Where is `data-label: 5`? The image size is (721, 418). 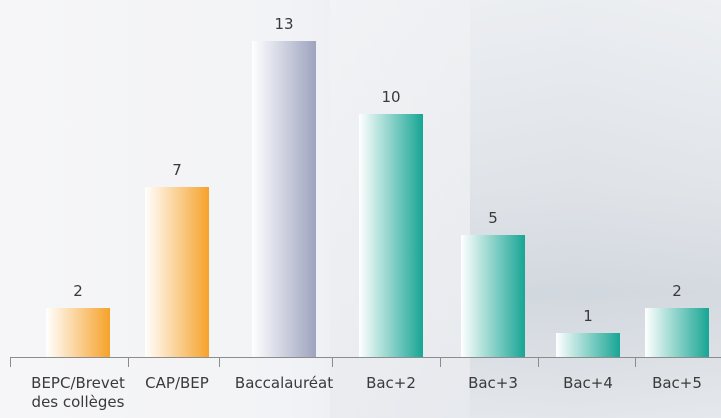 data-label: 5 is located at coordinates (493, 218).